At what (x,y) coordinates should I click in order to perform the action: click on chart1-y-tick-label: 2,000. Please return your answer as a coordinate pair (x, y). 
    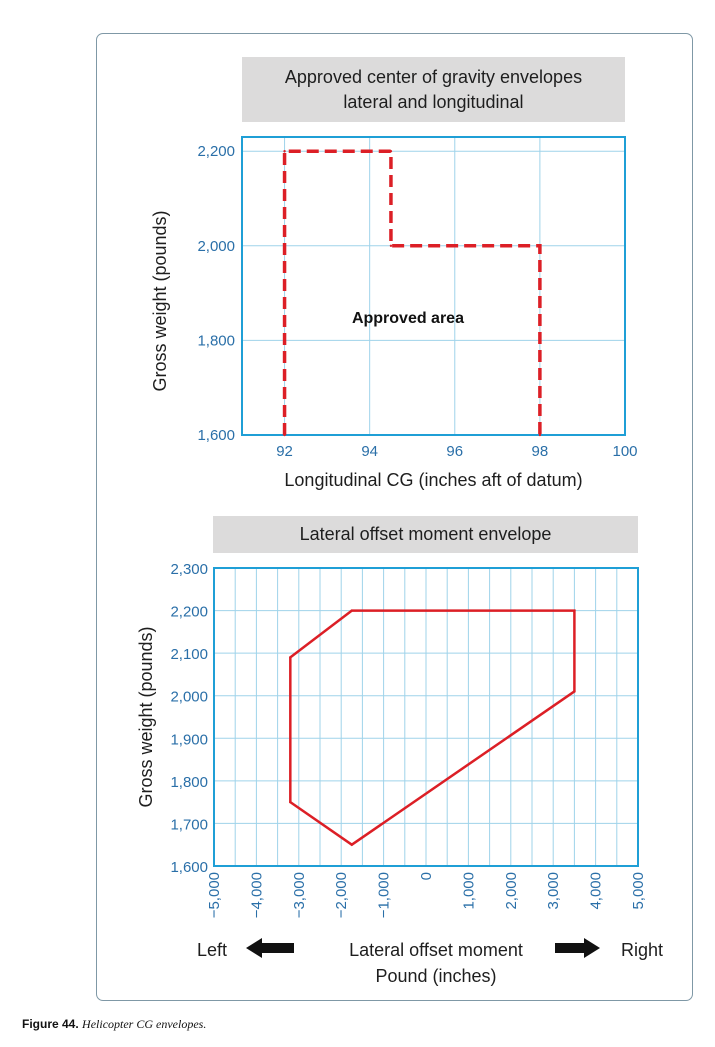
    Looking at the image, I should click on (216, 246).